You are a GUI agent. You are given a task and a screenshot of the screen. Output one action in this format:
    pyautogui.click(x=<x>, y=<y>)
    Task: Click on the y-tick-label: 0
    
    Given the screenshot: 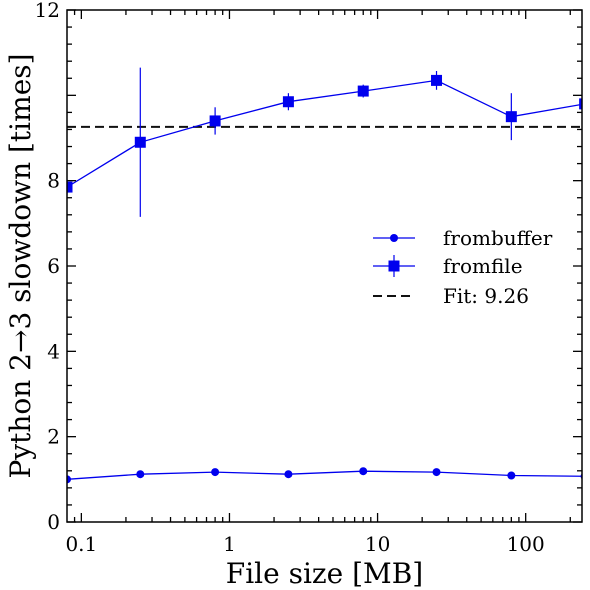 What is the action you would take?
    pyautogui.click(x=53, y=522)
    